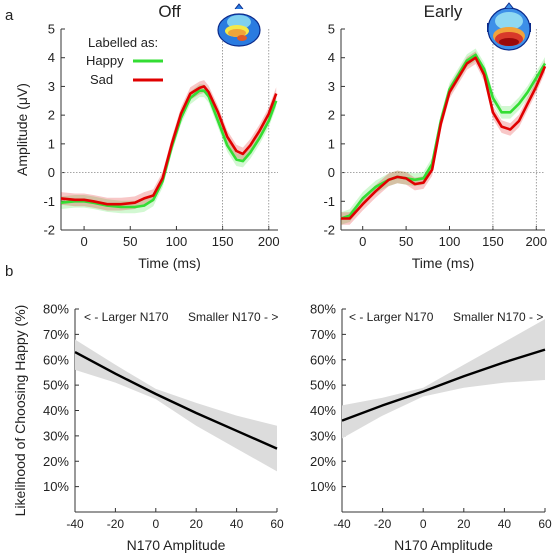 The height and width of the screenshot is (556, 553). Describe the element at coordinates (391, 317) in the screenshot. I see `larger-n170-annotation-early: < - Larger N170` at that location.